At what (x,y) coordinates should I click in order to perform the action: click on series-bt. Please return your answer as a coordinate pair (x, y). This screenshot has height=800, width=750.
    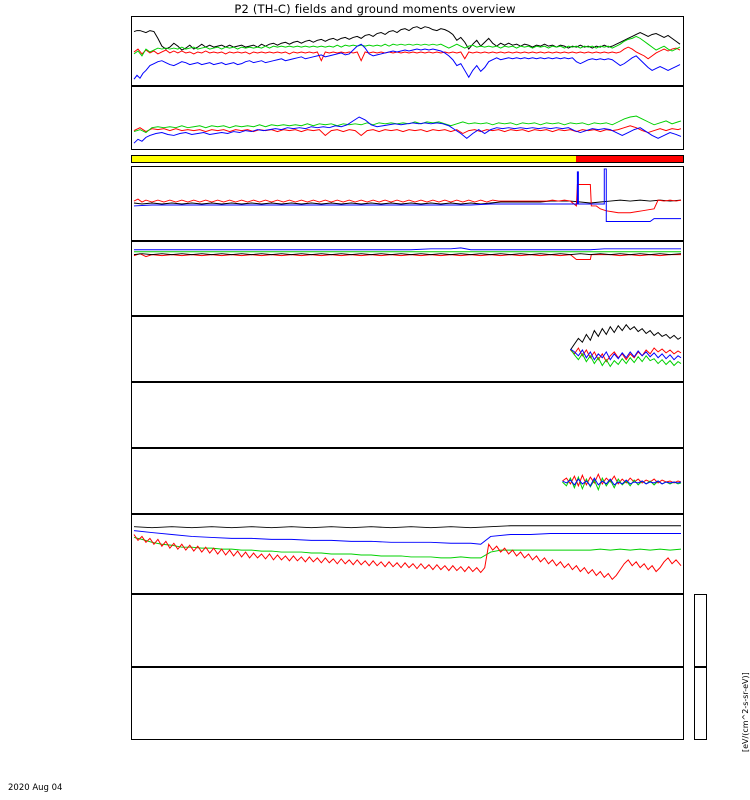
    Looking at the image, I should click on (407, 38).